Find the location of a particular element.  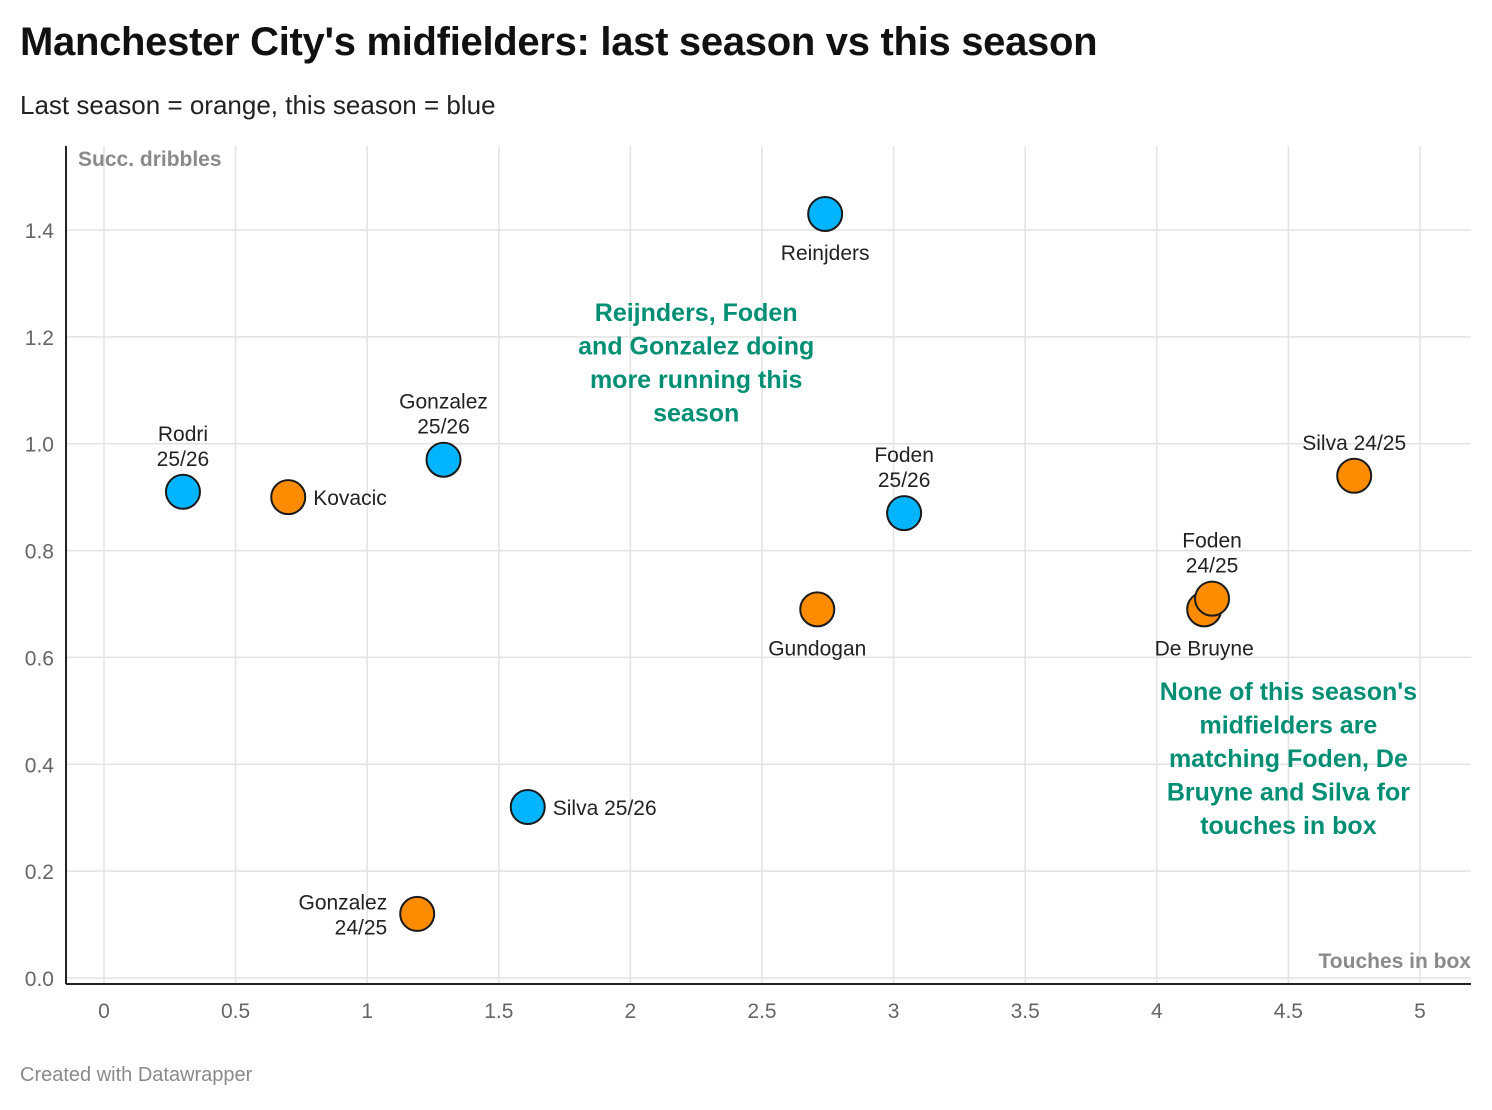

point-label: Rodri 25/26 is located at coordinates (183, 447).